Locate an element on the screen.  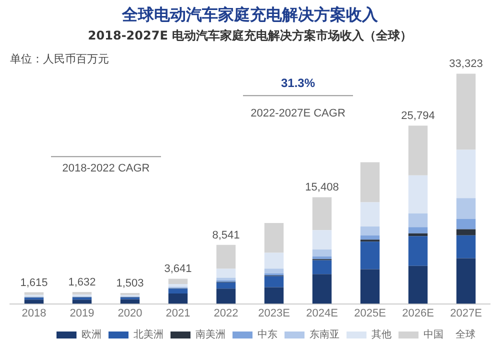
x-tick-label: 2019 is located at coordinates (82, 313).